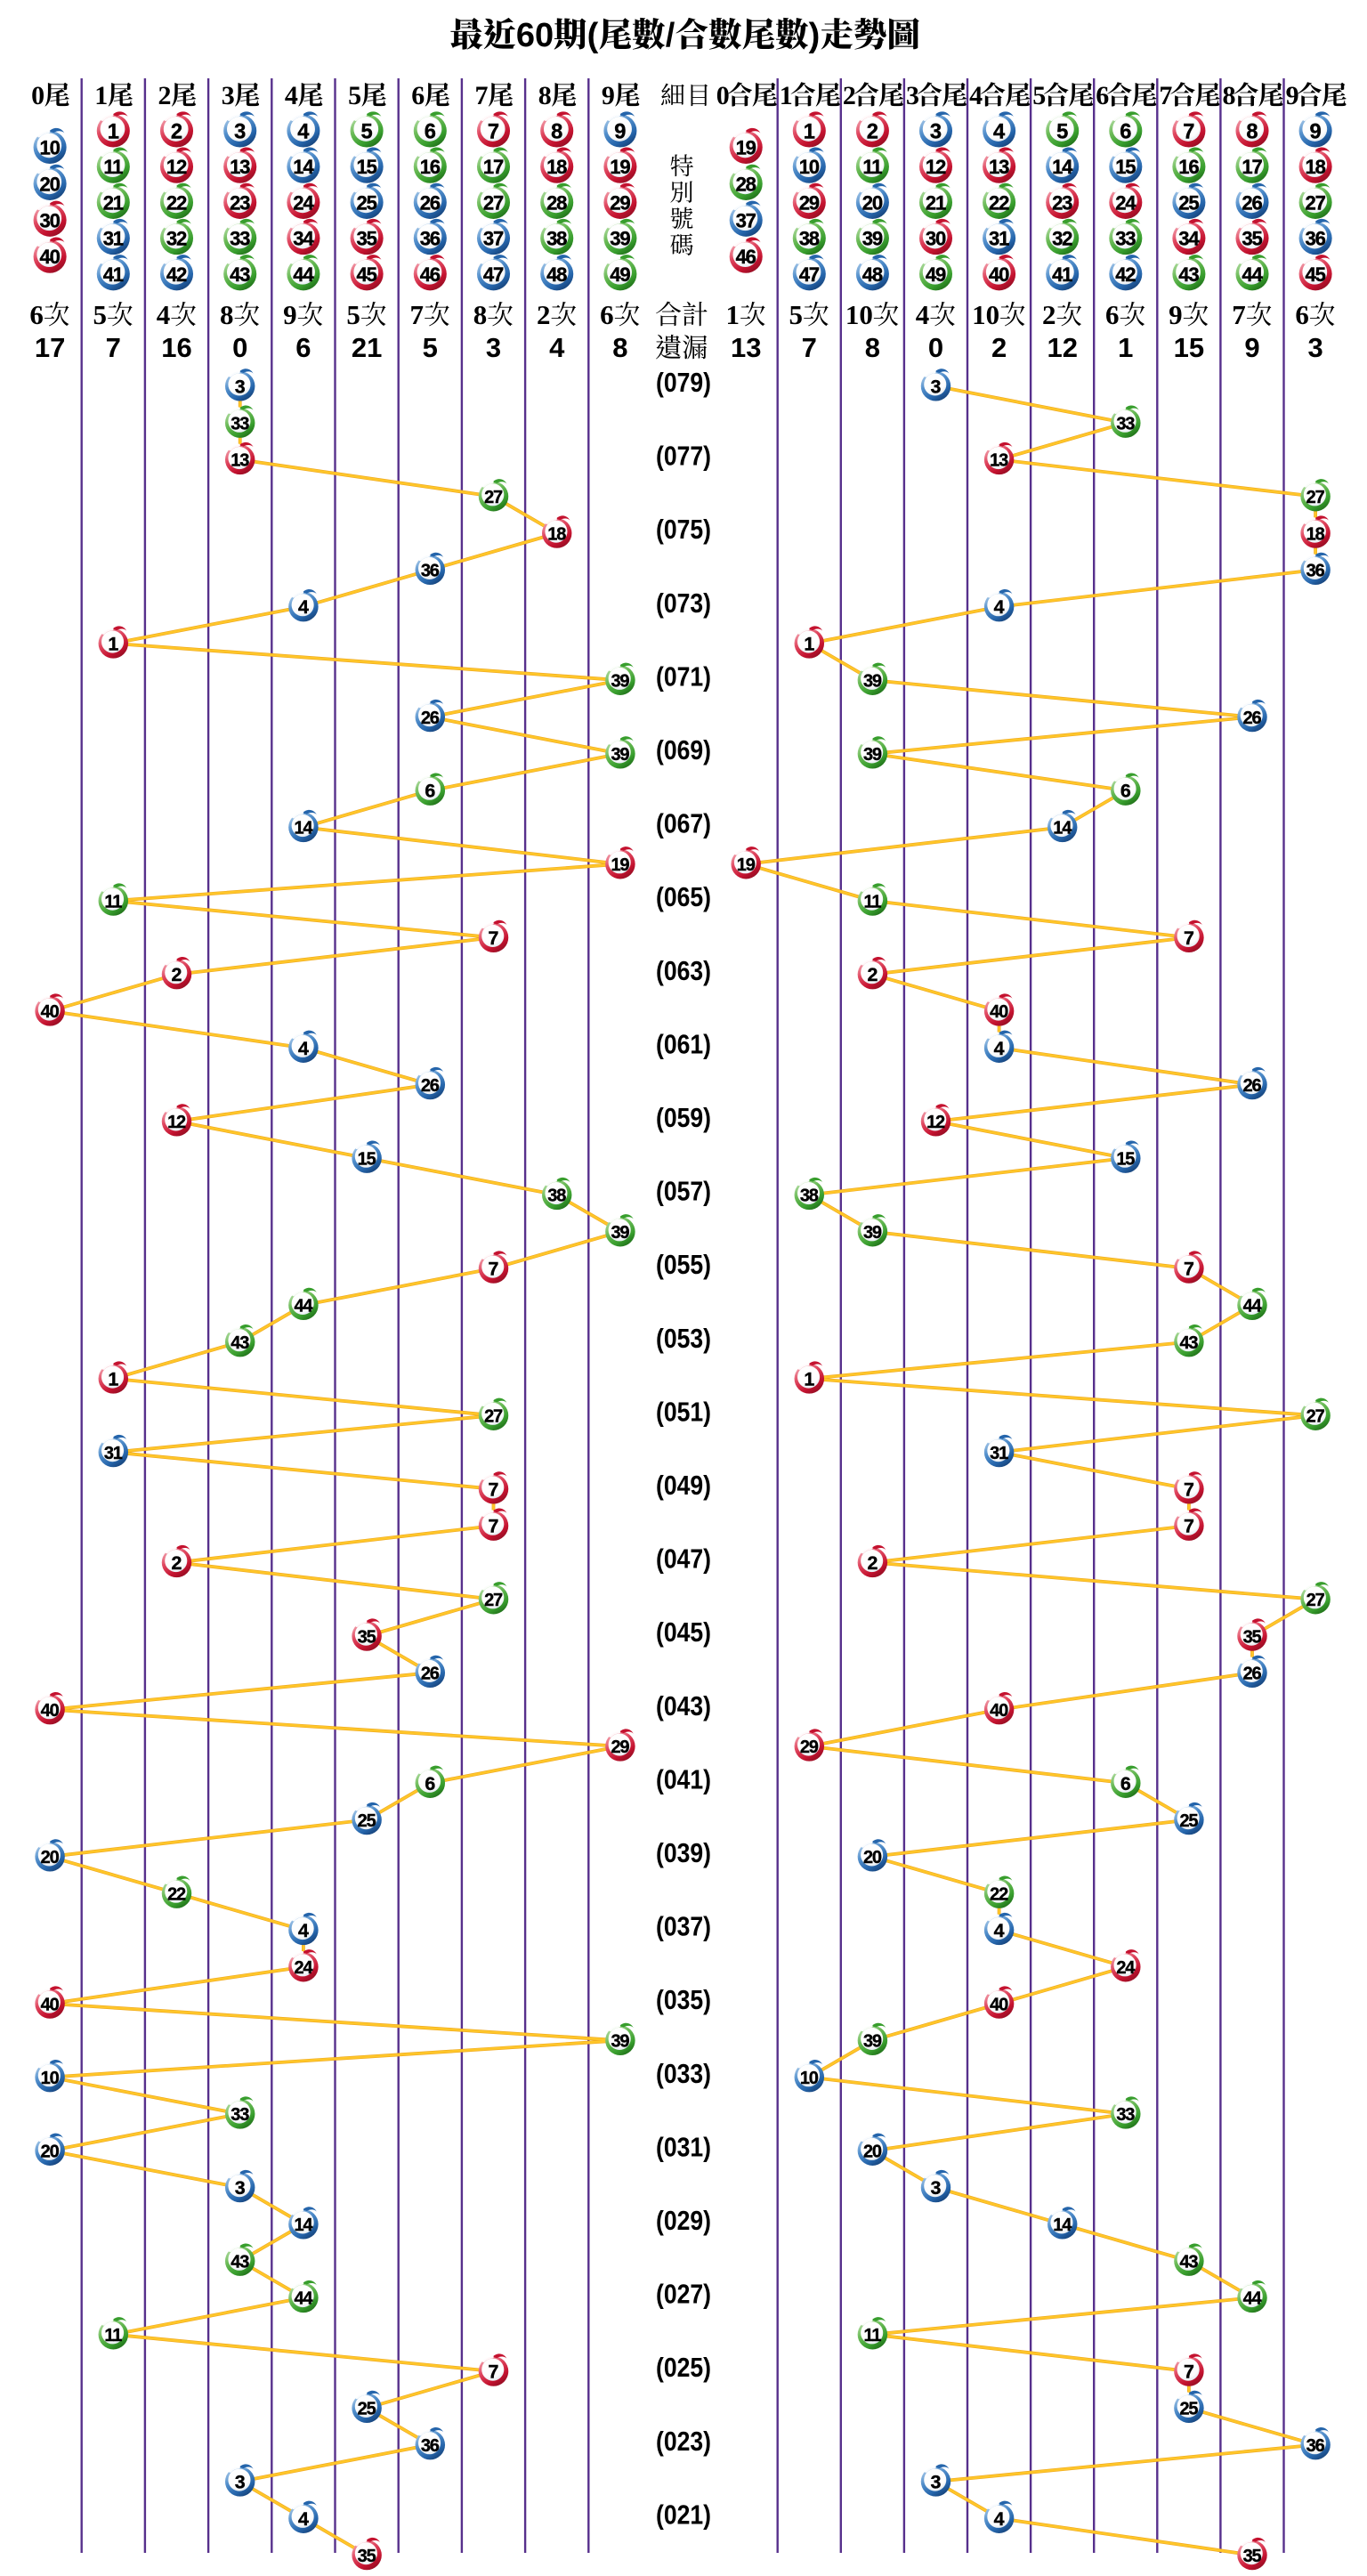 The height and width of the screenshot is (2576, 1367). I want to click on svg-text: 45, so click(1316, 274).